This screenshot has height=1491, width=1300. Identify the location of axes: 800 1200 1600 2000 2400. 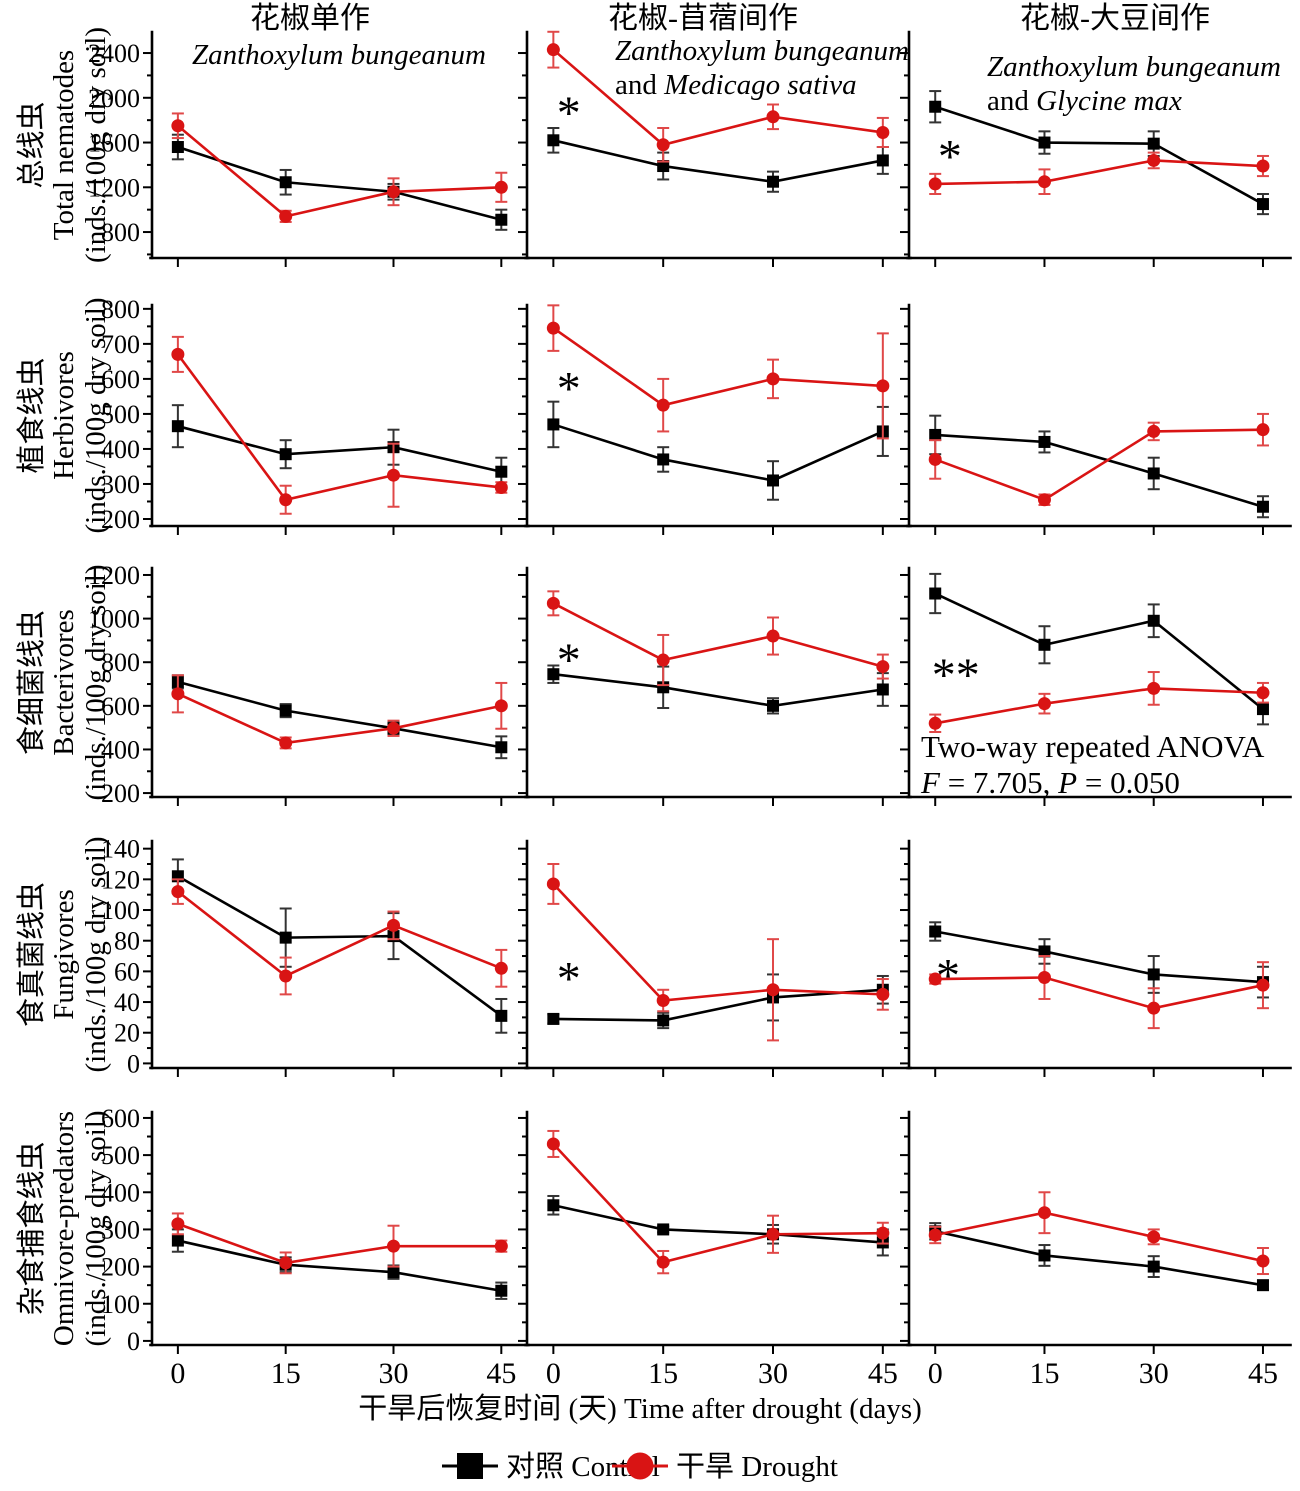
(309, 148).